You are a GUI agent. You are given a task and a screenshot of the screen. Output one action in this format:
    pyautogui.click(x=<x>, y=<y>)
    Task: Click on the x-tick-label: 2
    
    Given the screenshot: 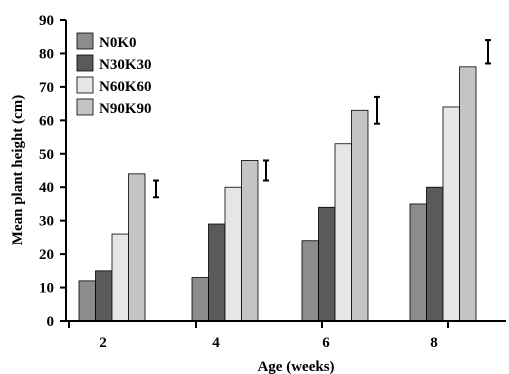 What is the action you would take?
    pyautogui.click(x=103, y=343)
    